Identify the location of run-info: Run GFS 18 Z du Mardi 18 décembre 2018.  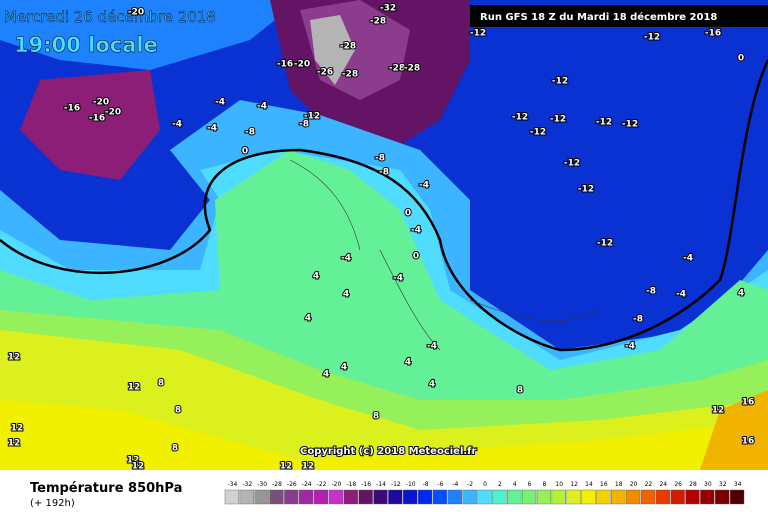
(598, 17).